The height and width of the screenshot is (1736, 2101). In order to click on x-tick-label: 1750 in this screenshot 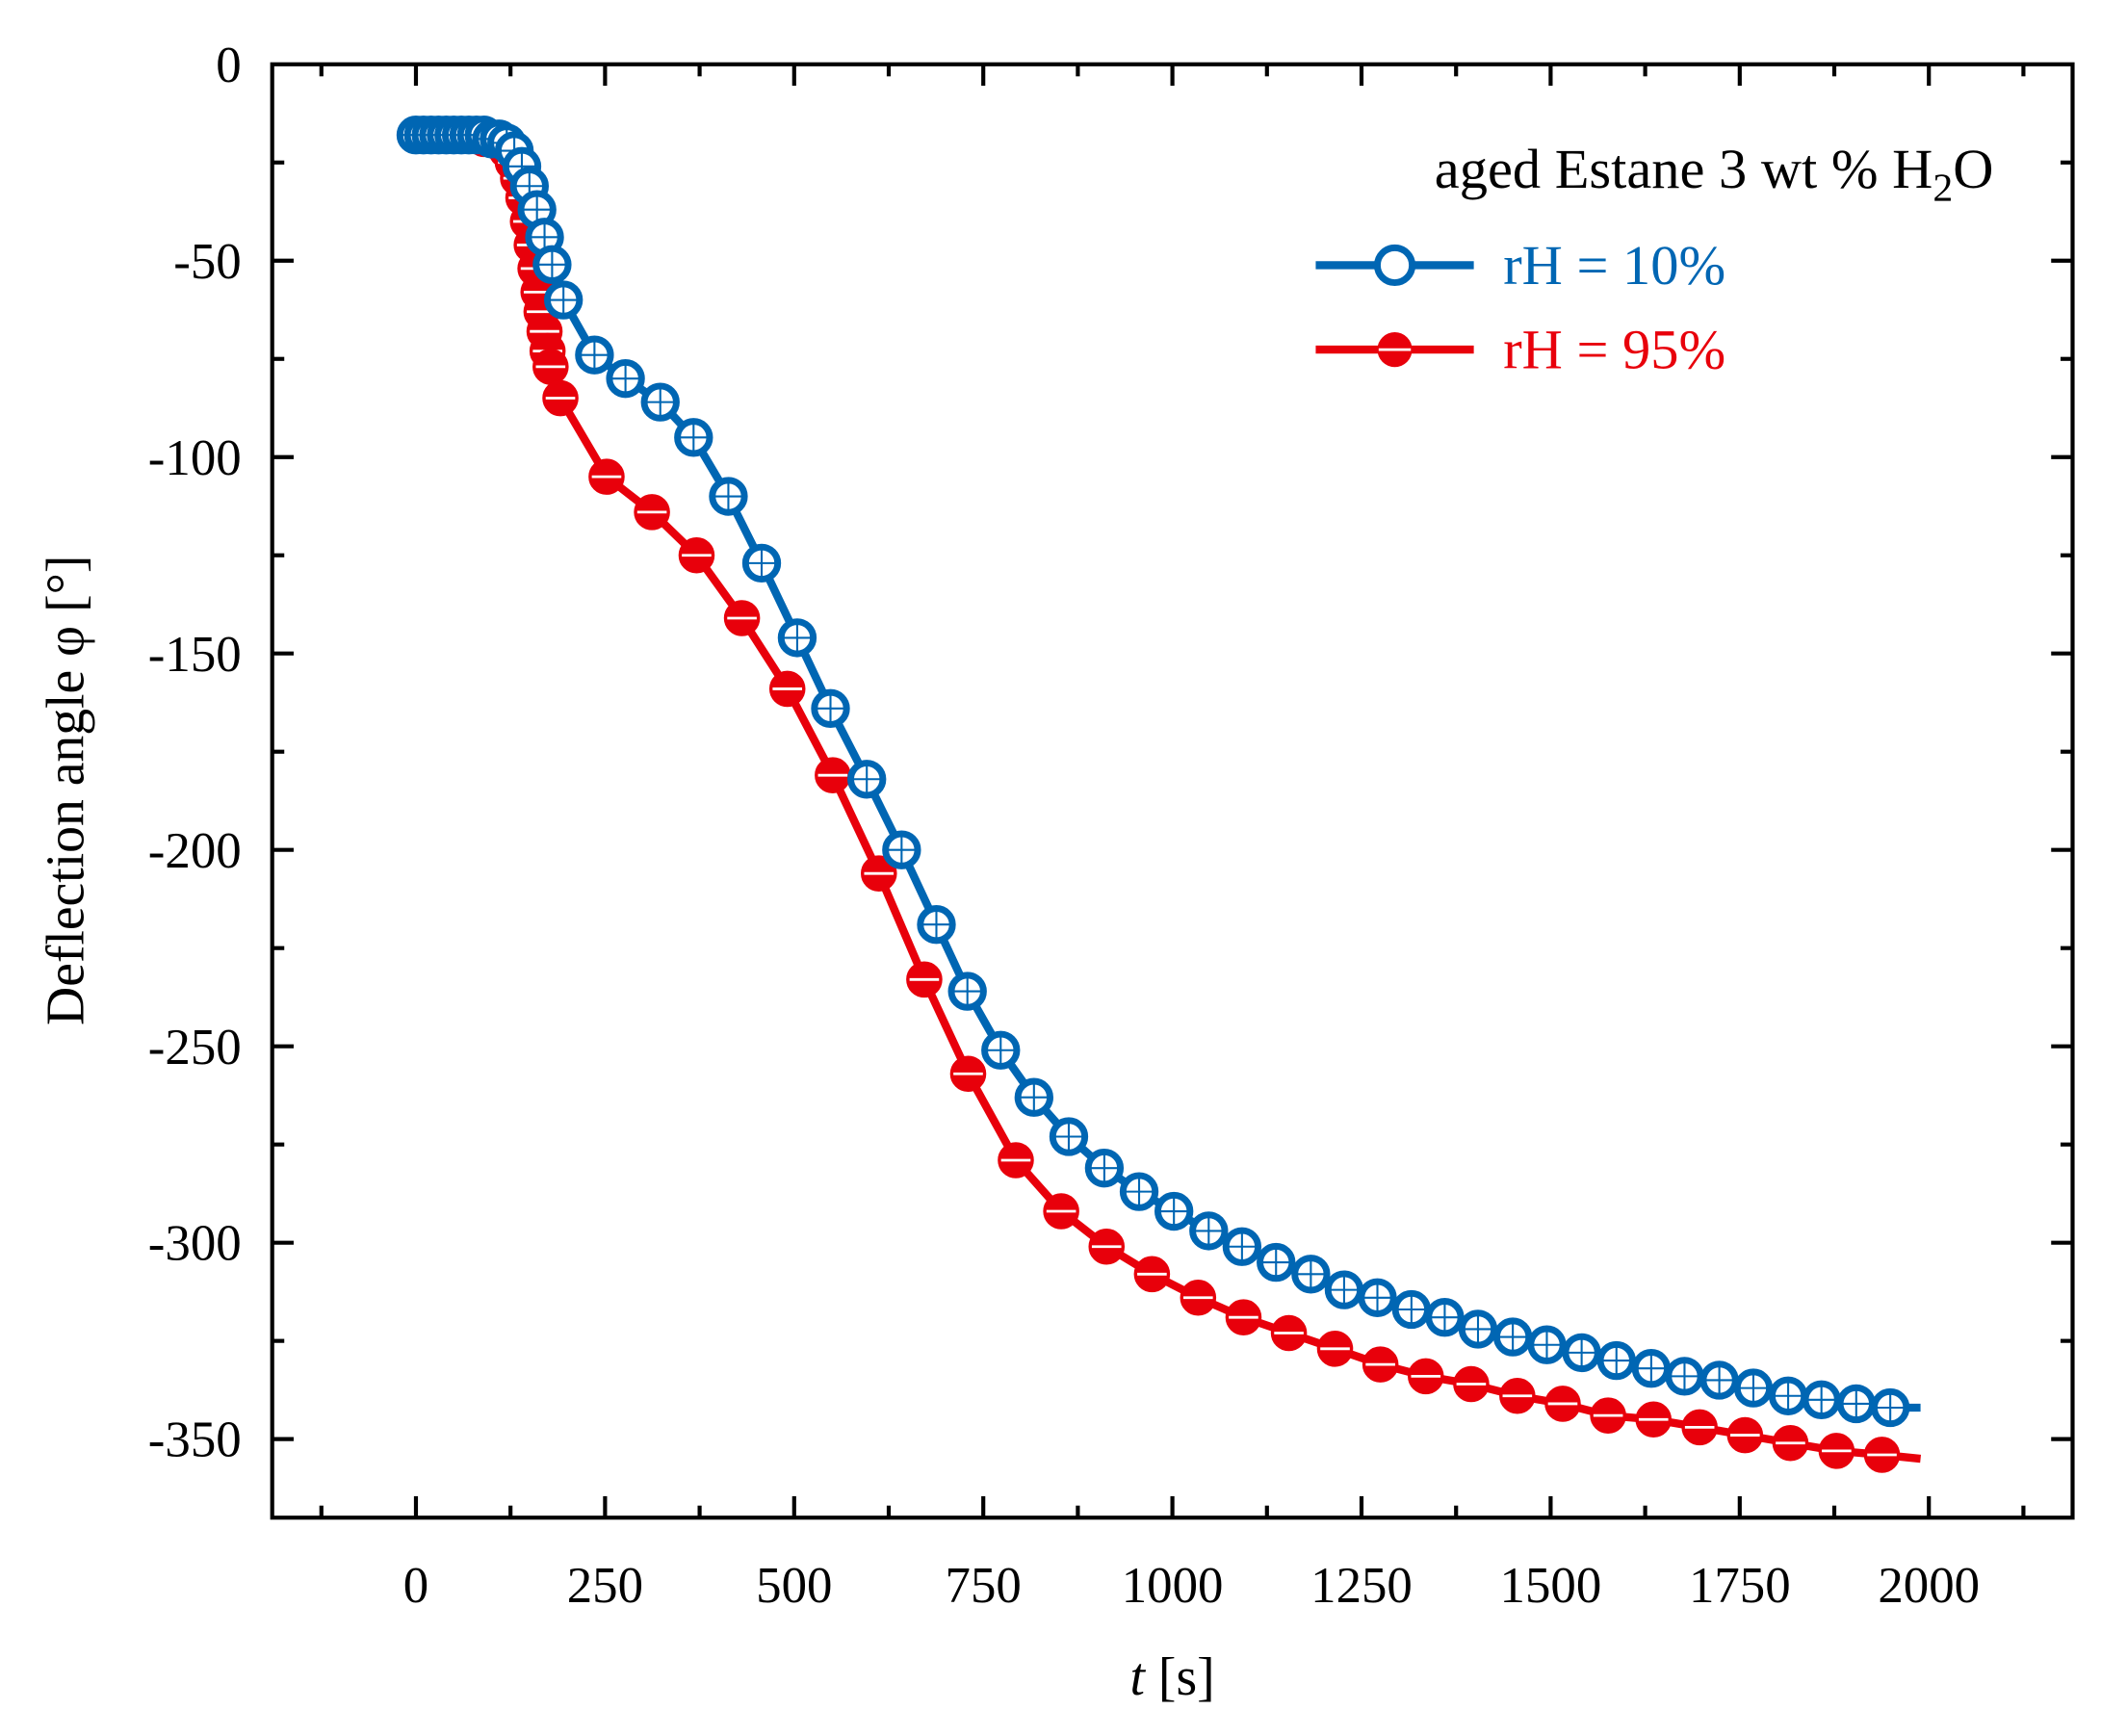, I will do `click(1740, 1586)`.